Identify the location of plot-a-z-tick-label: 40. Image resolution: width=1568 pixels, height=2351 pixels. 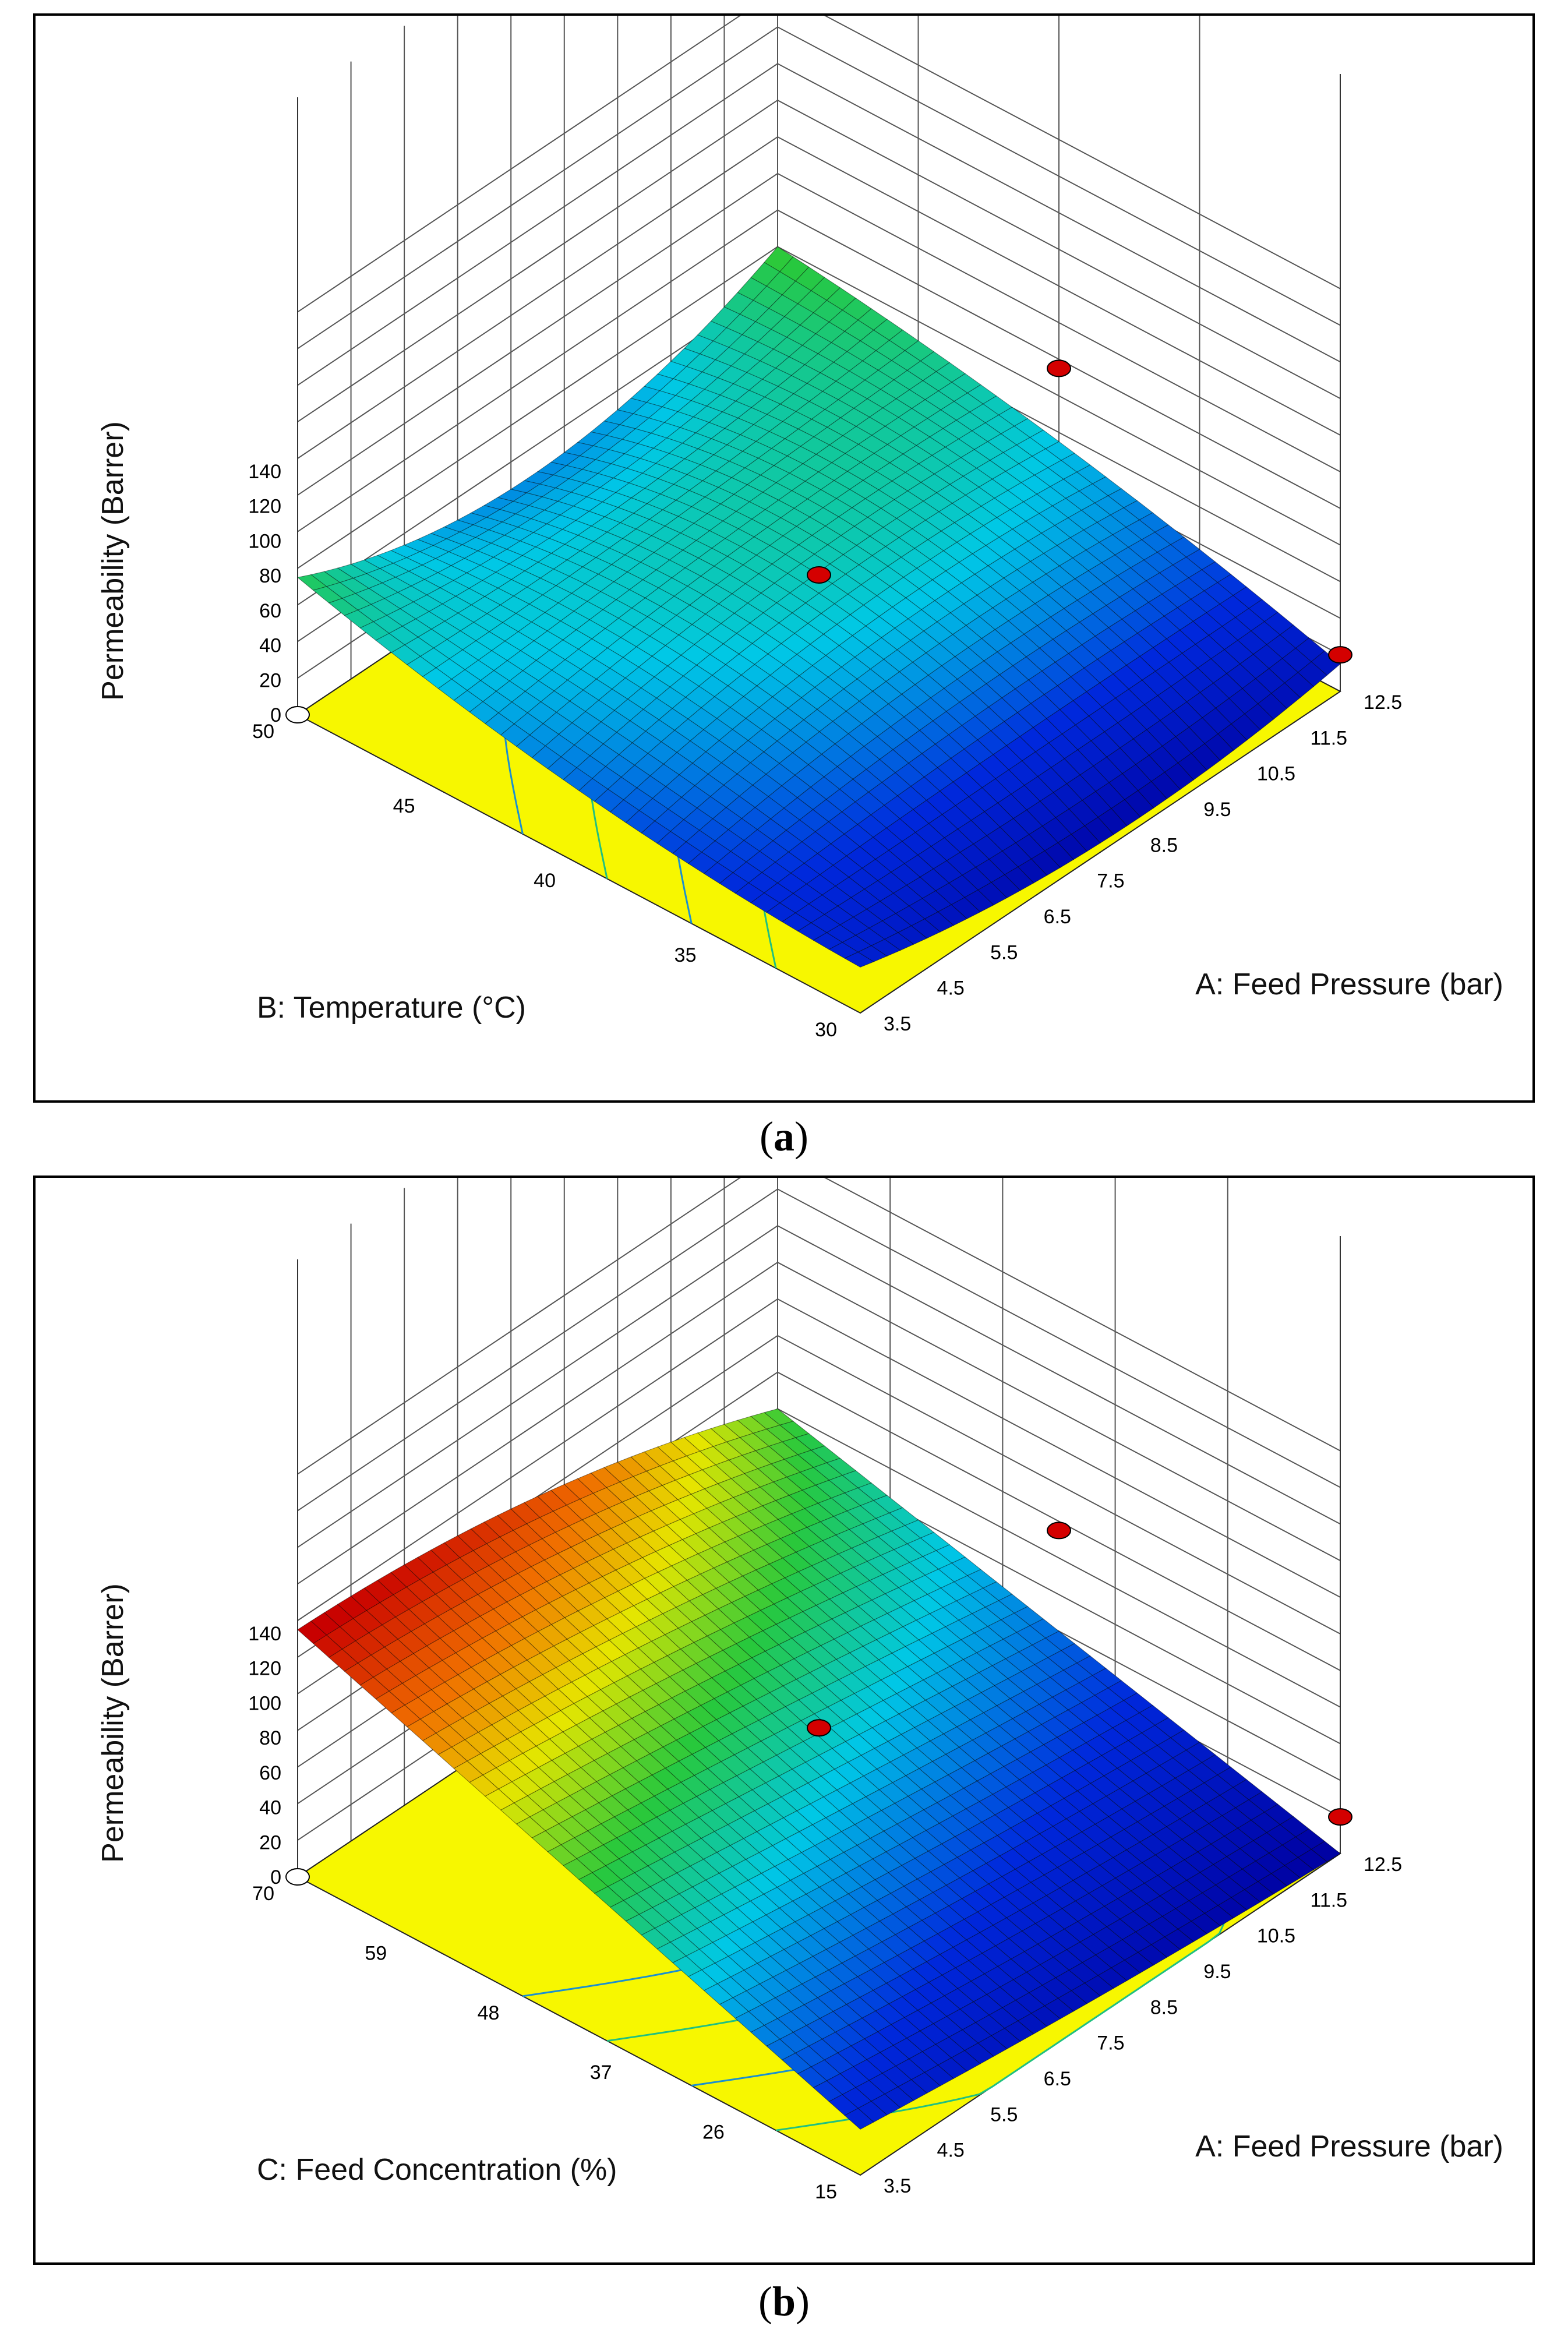
(270, 646).